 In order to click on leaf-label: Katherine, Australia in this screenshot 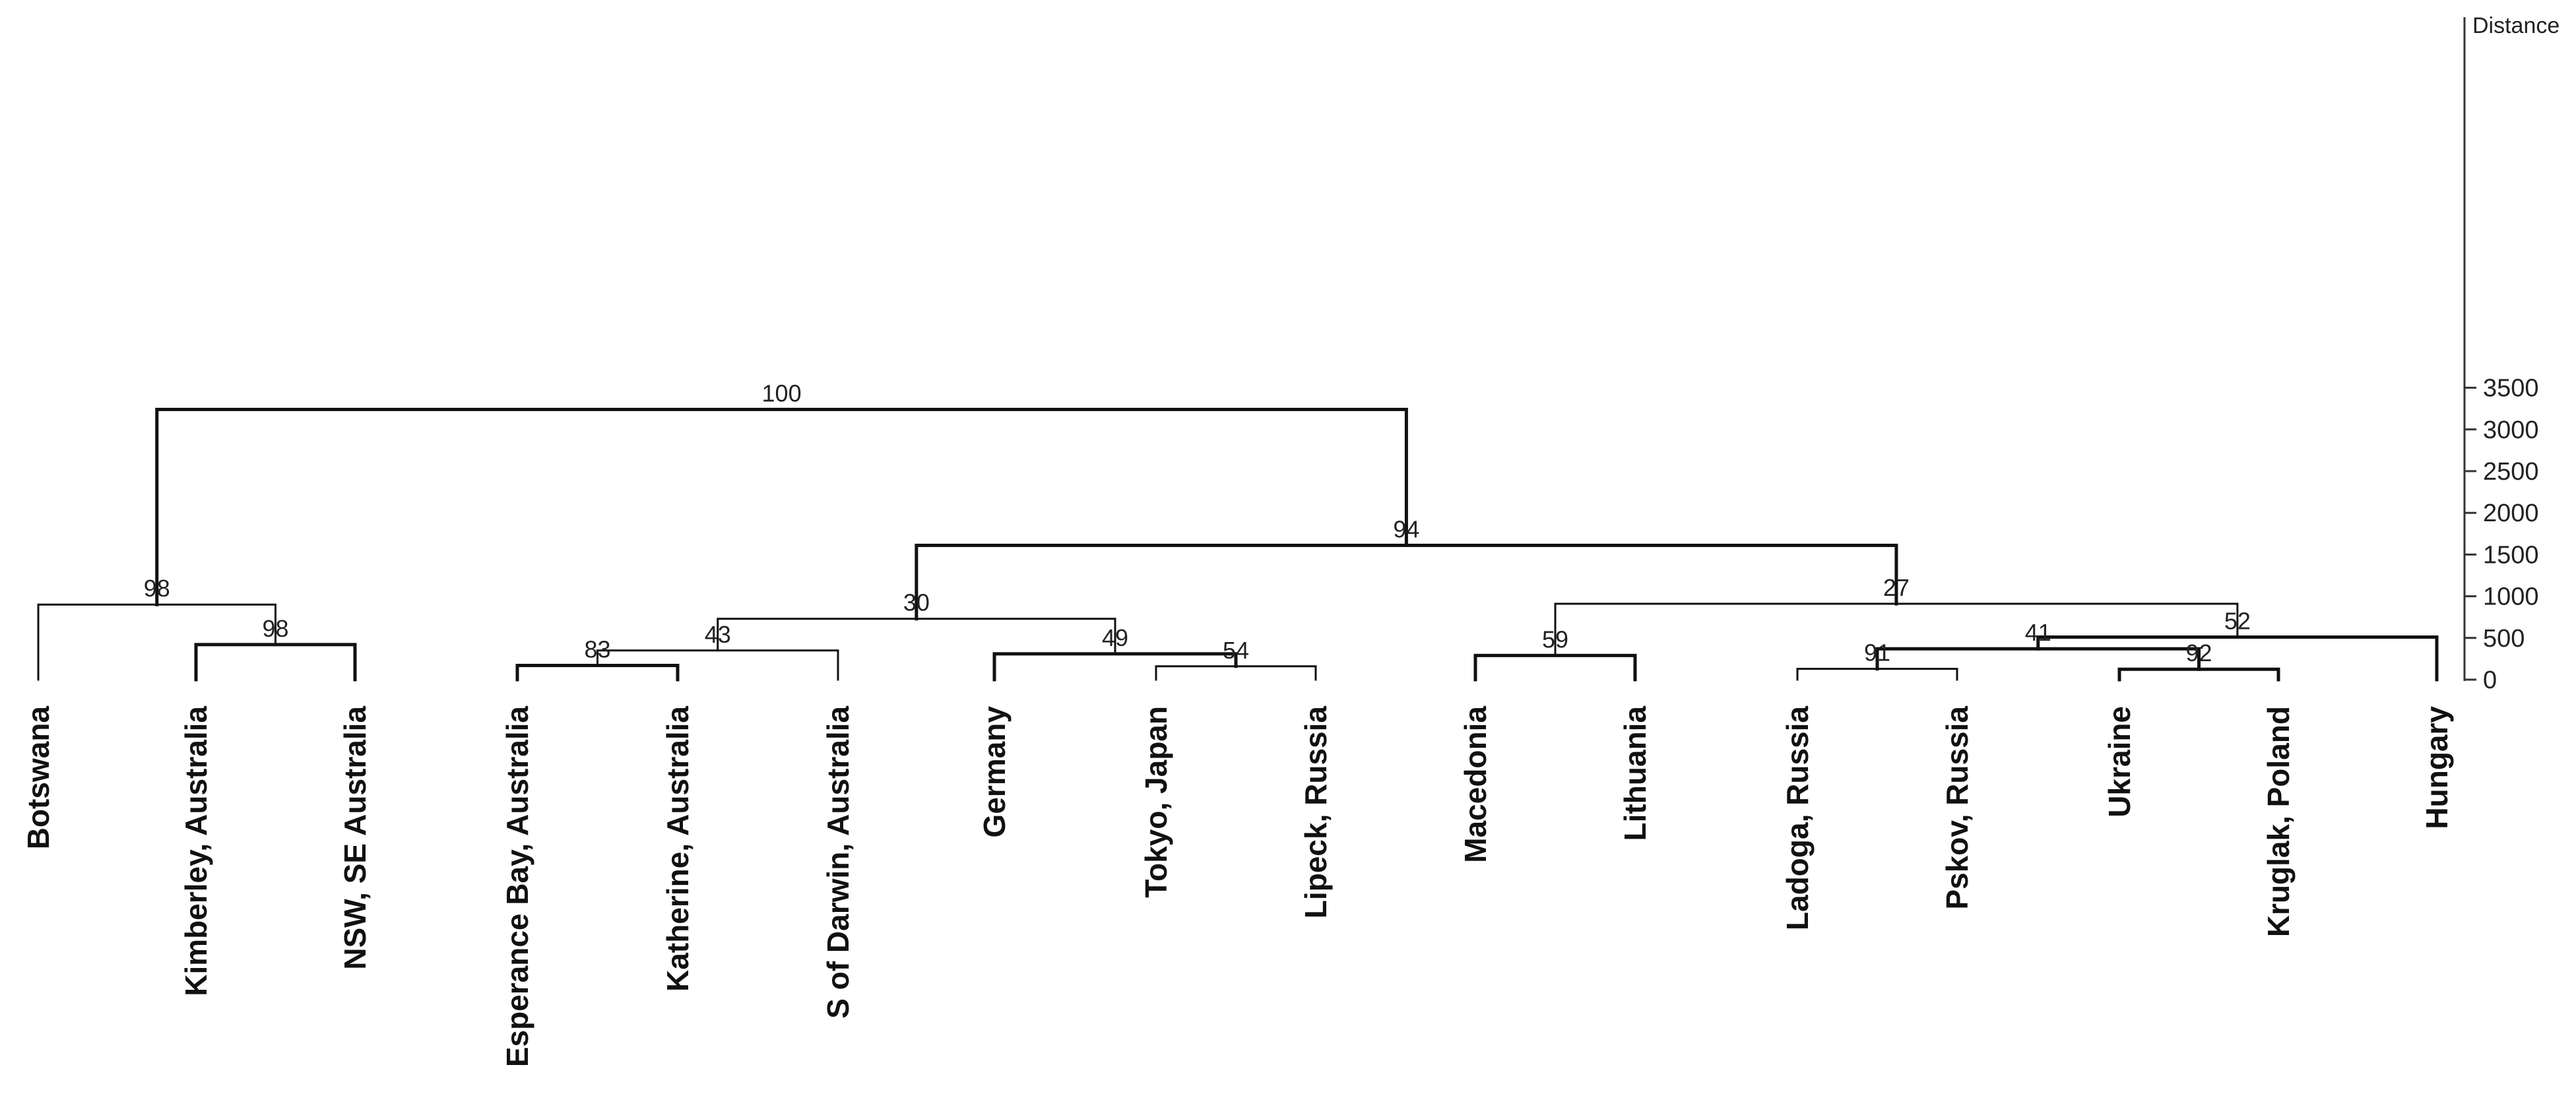, I will do `click(677, 849)`.